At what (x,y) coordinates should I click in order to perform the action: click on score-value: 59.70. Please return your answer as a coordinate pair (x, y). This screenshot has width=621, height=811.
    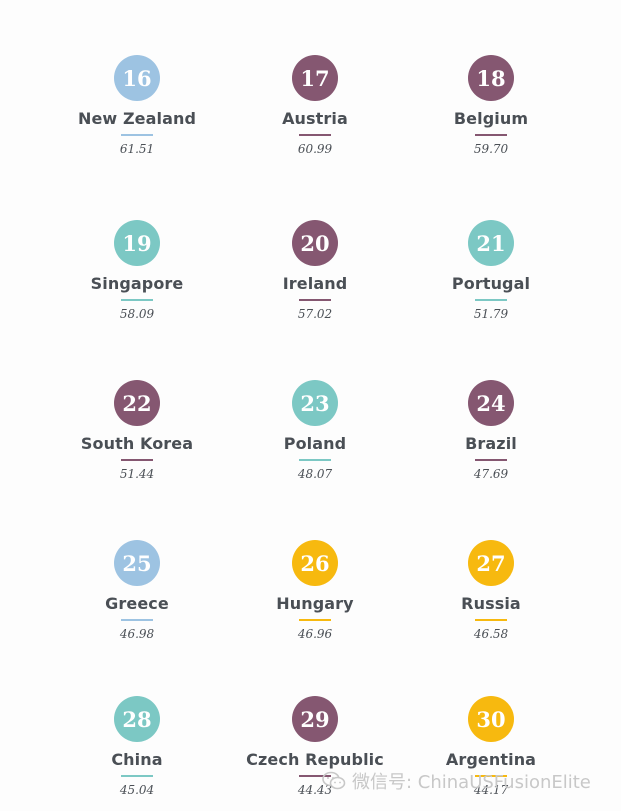
    Looking at the image, I should click on (491, 149).